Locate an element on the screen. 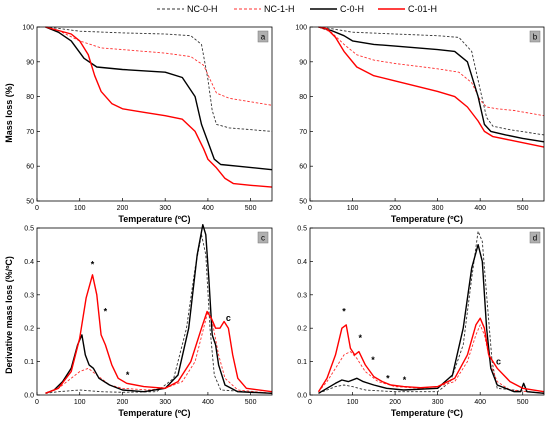 The image size is (550, 432). panel-label: b is located at coordinates (535, 37).